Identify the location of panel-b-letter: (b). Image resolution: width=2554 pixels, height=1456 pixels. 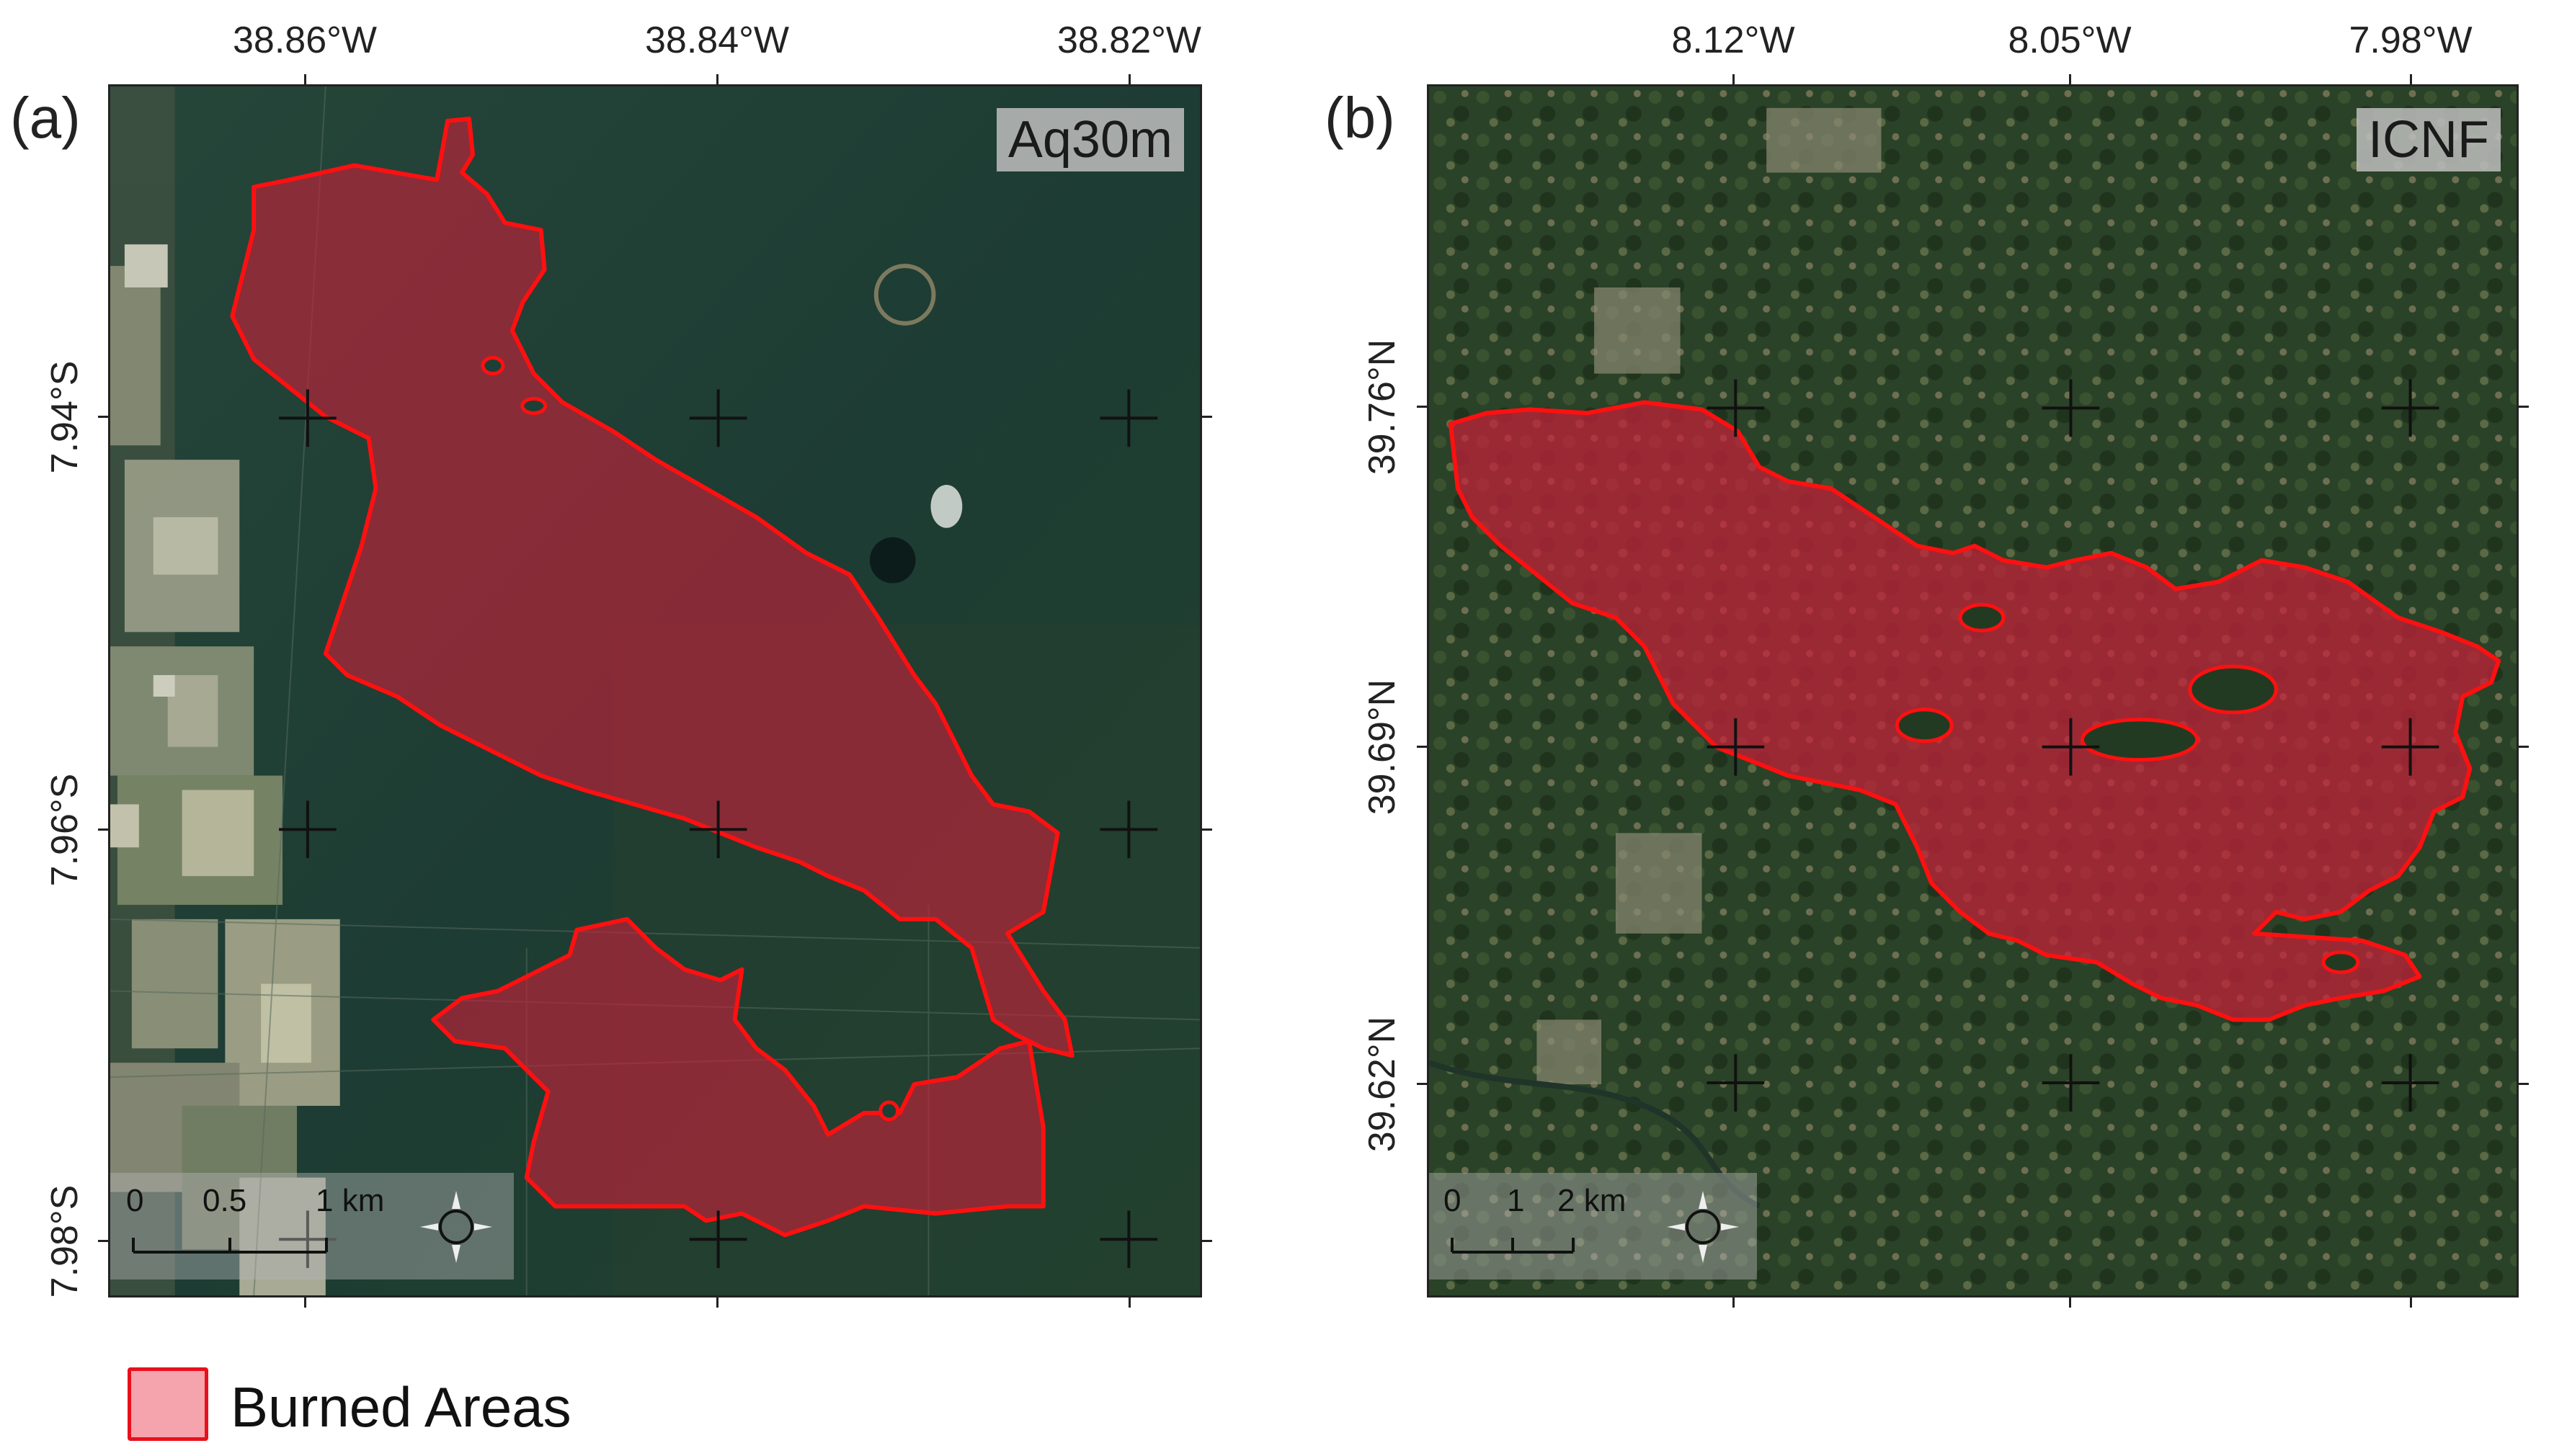
(1360, 118).